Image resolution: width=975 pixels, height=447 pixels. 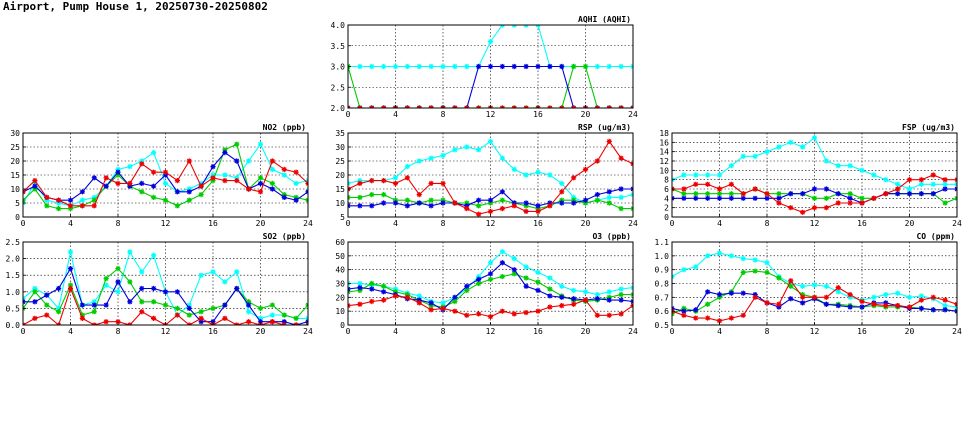 I want to click on y-tick-label: 5, so click(x=17, y=203).